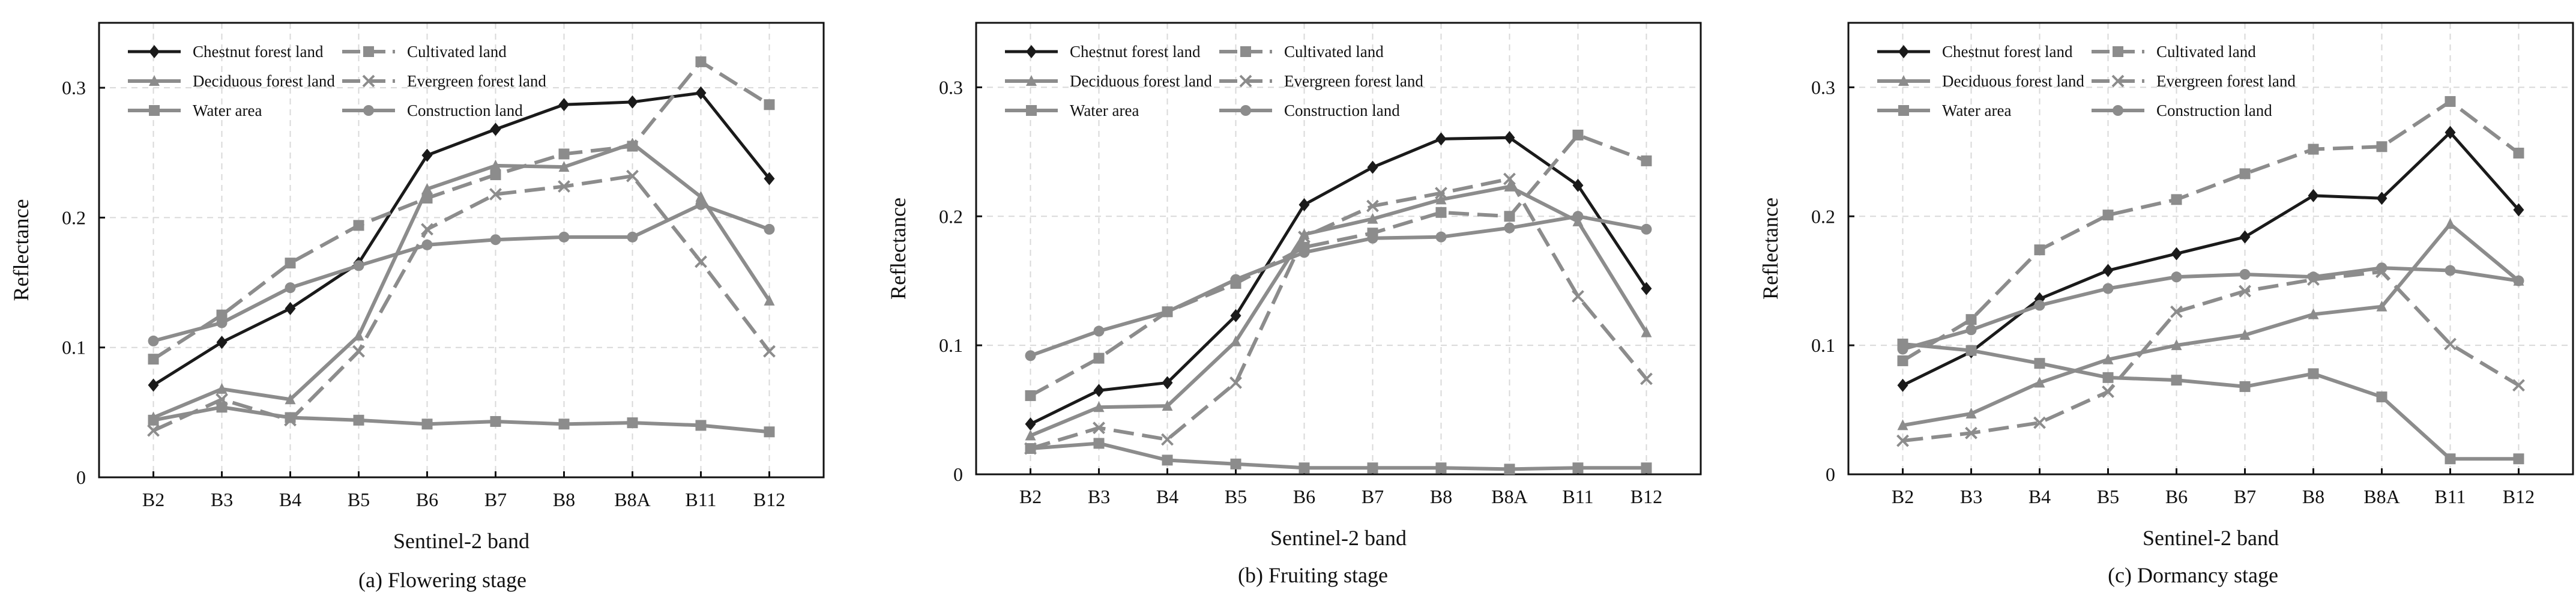 The width and height of the screenshot is (2576, 607). Describe the element at coordinates (442, 580) in the screenshot. I see `panel-caption-flowering: (a) Flowering stage` at that location.